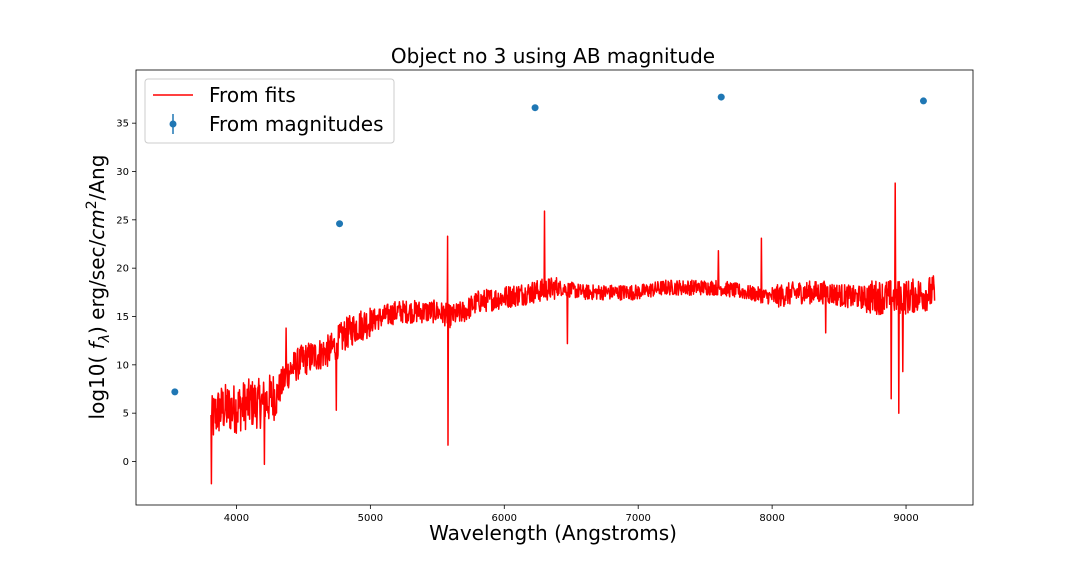 This screenshot has width=1080, height=576. What do you see at coordinates (97, 384) in the screenshot?
I see `y-axis-title-prefix: log10(` at bounding box center [97, 384].